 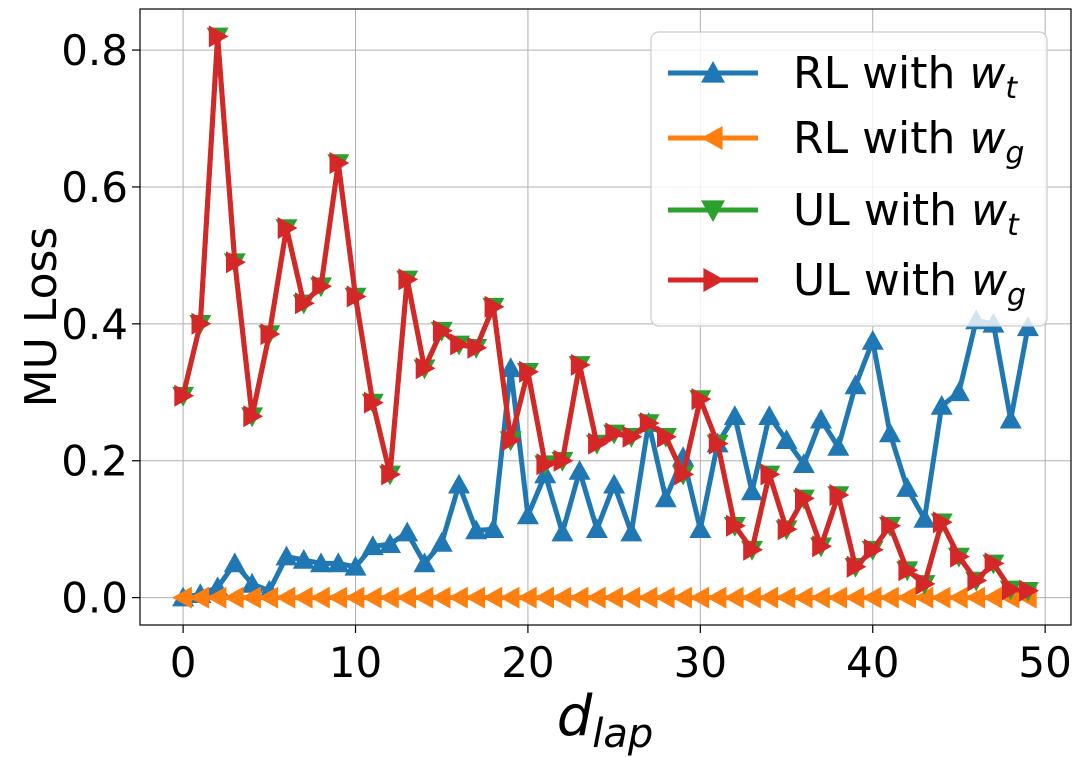 What do you see at coordinates (1044, 662) in the screenshot?
I see `x-tick-label: 50` at bounding box center [1044, 662].